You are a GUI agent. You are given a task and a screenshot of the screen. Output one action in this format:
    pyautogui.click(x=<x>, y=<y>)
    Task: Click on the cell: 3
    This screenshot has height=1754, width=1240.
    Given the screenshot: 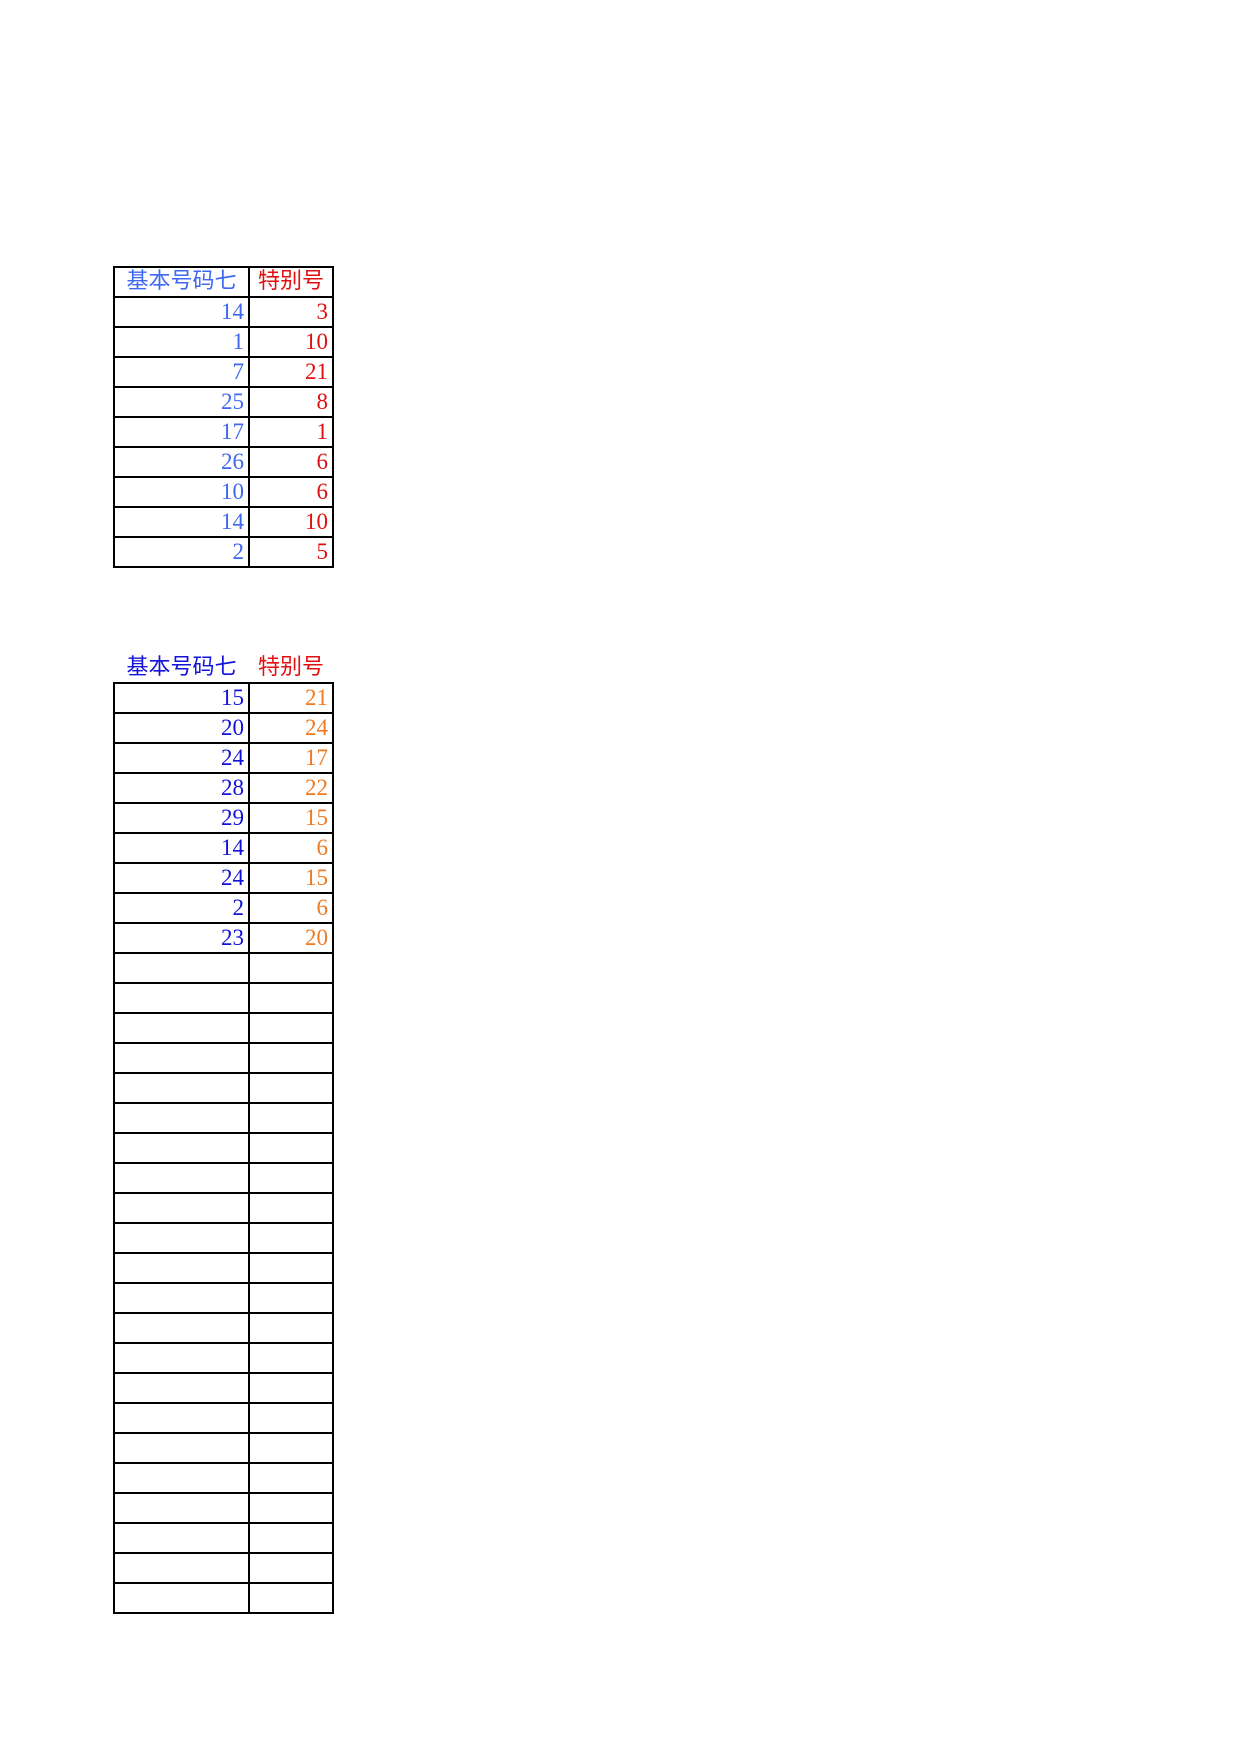 What is the action you would take?
    pyautogui.click(x=291, y=312)
    